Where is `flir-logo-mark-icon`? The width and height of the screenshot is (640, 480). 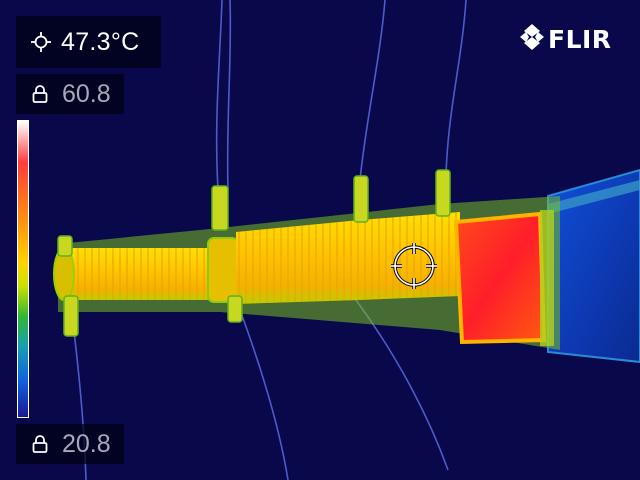
flir-logo-mark-icon is located at coordinates (532, 39).